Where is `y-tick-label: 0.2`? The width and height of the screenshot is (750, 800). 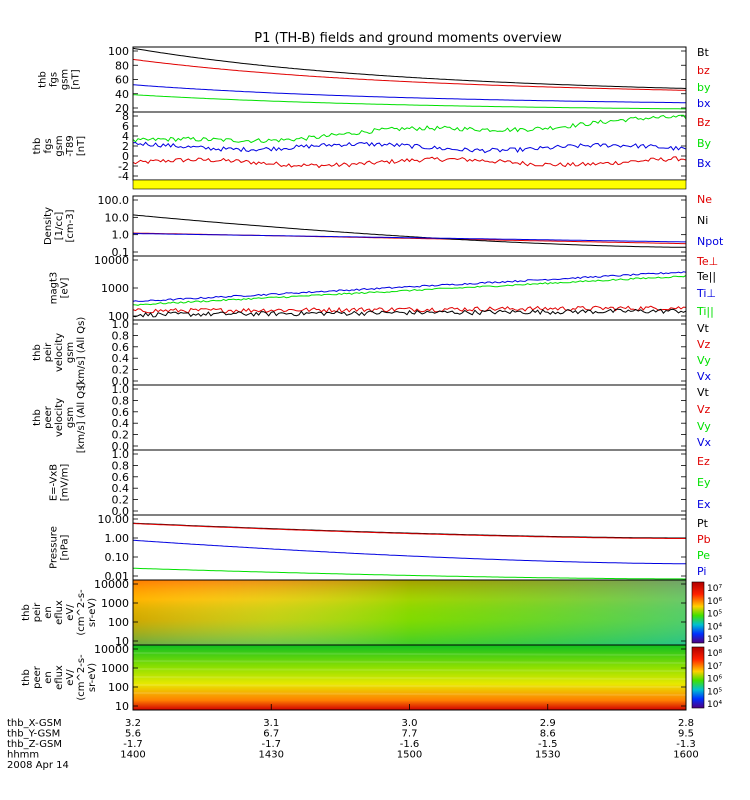
y-tick-label: 0.2 is located at coordinates (121, 435).